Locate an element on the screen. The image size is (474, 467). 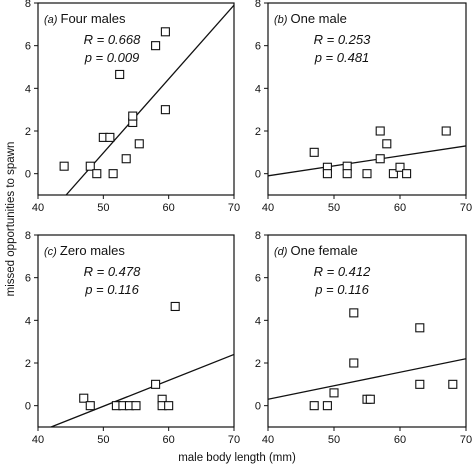
panel-title: (c) Zero males is located at coordinates (84, 250).